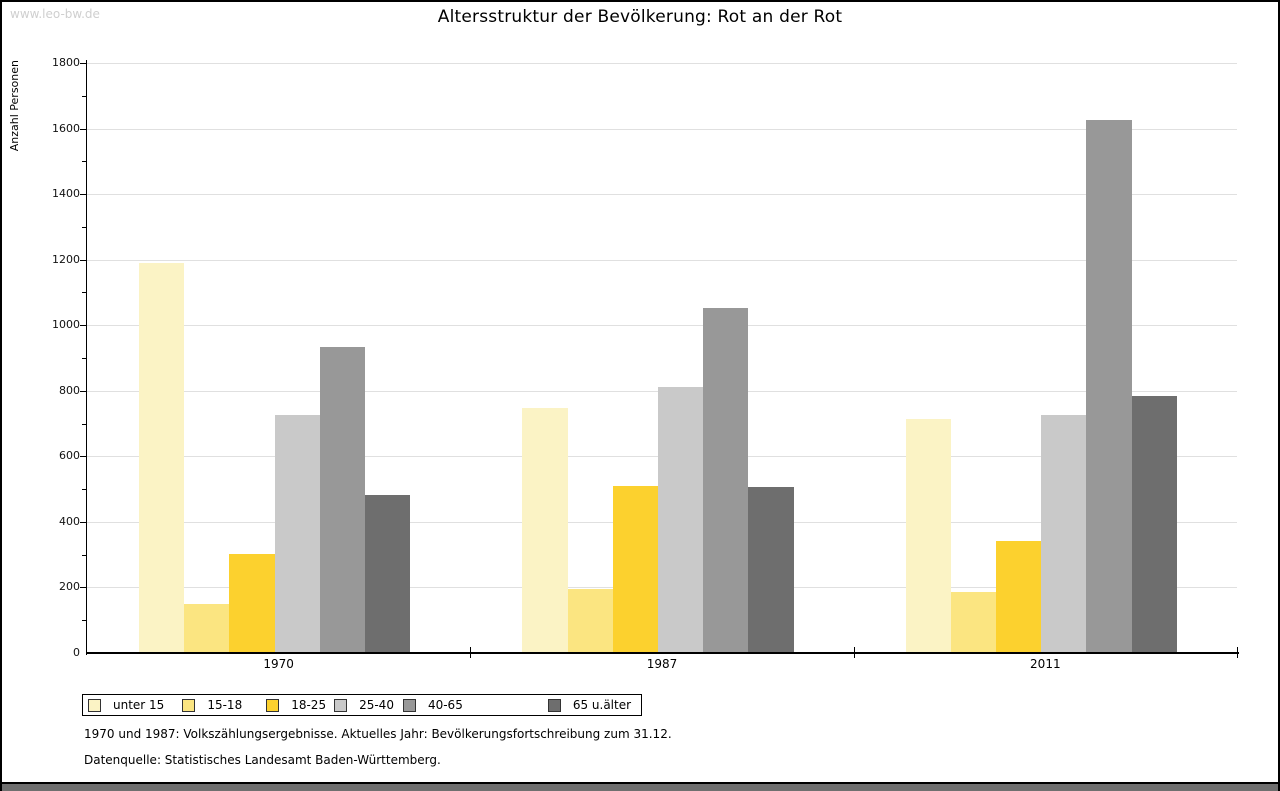 The image size is (1280, 791). What do you see at coordinates (309, 705) in the screenshot?
I see `legend-label: 18-25` at bounding box center [309, 705].